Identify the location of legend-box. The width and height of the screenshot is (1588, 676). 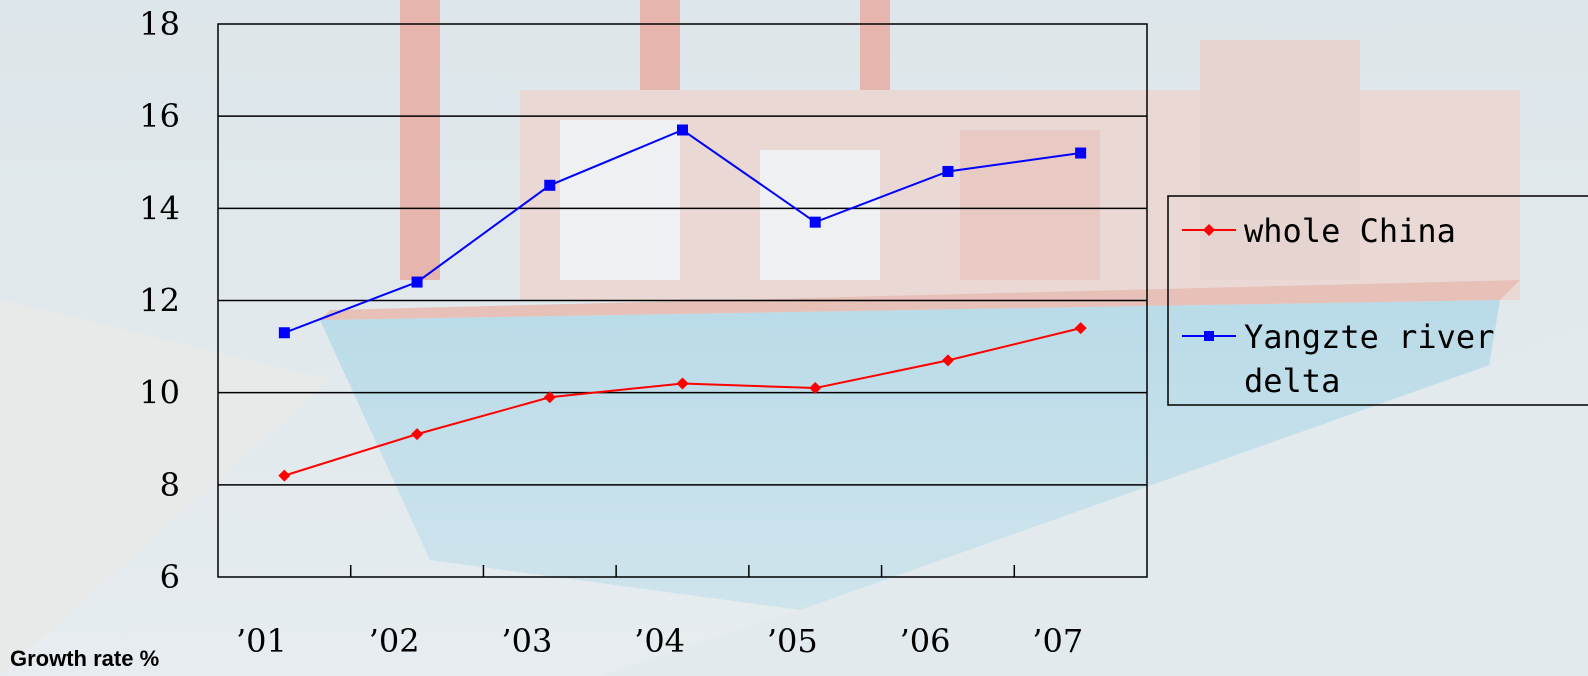
(1377, 300).